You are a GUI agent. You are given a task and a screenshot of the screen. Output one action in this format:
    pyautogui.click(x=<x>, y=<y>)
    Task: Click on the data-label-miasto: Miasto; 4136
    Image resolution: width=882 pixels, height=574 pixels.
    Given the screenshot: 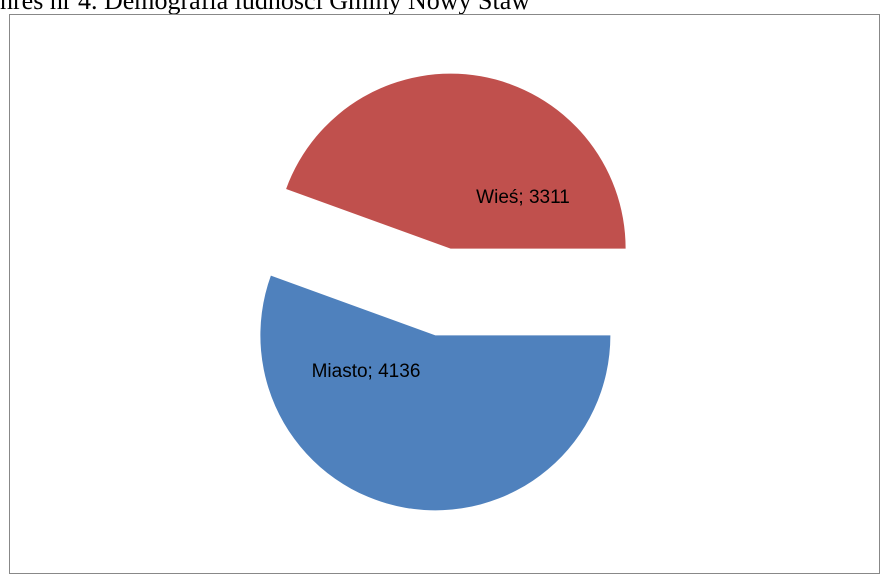 What is the action you would take?
    pyautogui.click(x=366, y=371)
    